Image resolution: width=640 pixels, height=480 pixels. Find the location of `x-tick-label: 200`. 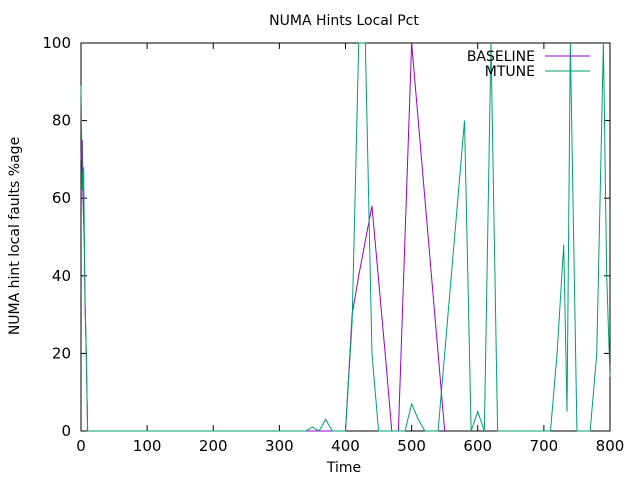

x-tick-label: 200 is located at coordinates (213, 446).